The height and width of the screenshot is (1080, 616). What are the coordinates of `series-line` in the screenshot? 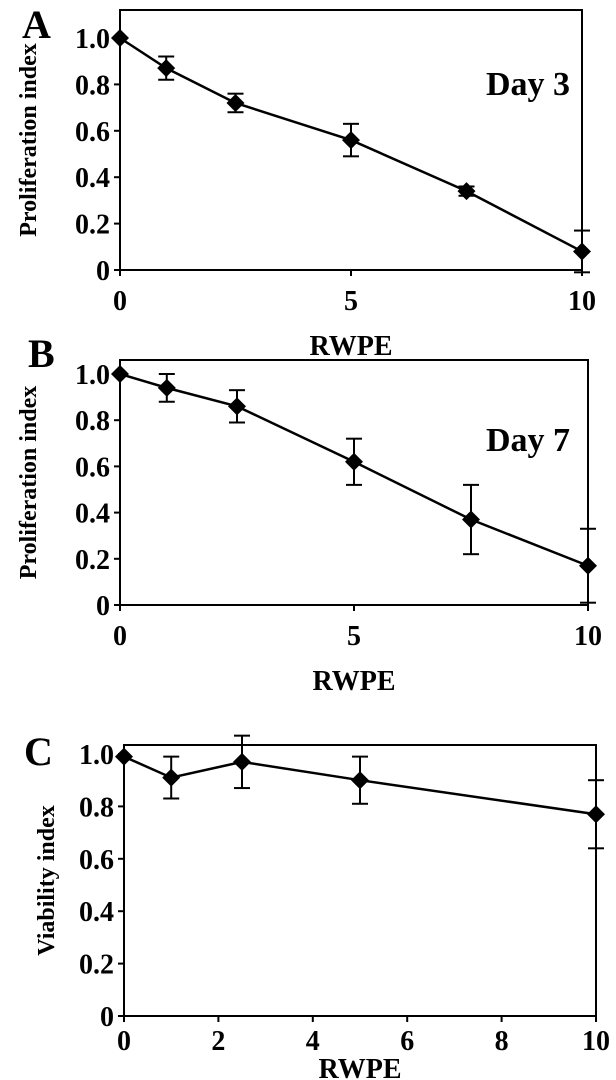 It's located at (354, 469).